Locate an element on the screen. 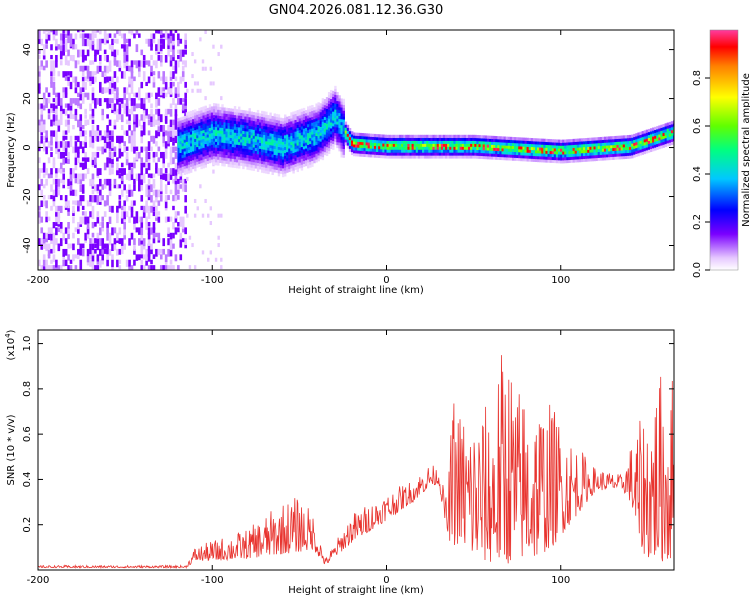  svg-text: (x104) is located at coordinates (10, 344).